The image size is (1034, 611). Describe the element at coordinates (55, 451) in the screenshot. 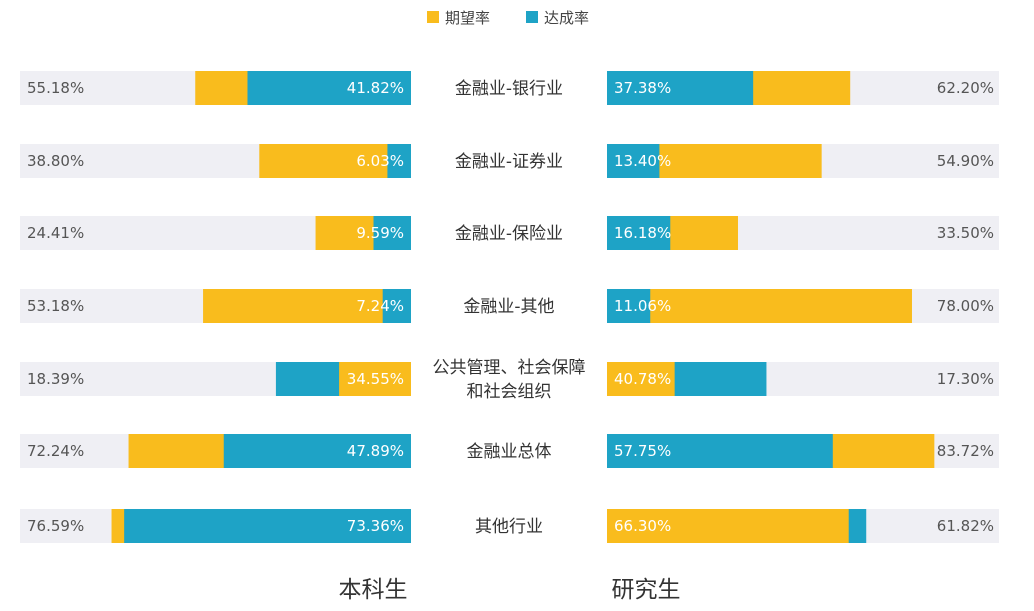

I see `expected-value-label: 72.24%` at that location.